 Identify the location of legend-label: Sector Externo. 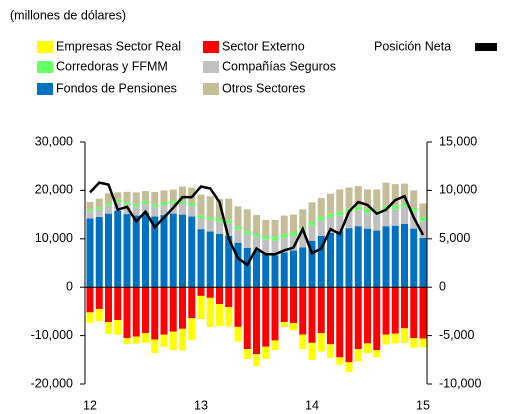
(263, 46).